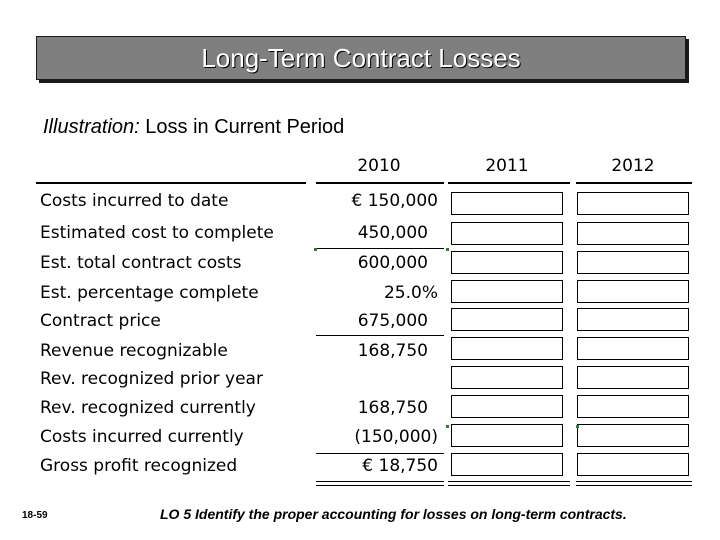  What do you see at coordinates (157, 233) in the screenshot?
I see `row-label-estimated-cost: Estimated cost to complete` at bounding box center [157, 233].